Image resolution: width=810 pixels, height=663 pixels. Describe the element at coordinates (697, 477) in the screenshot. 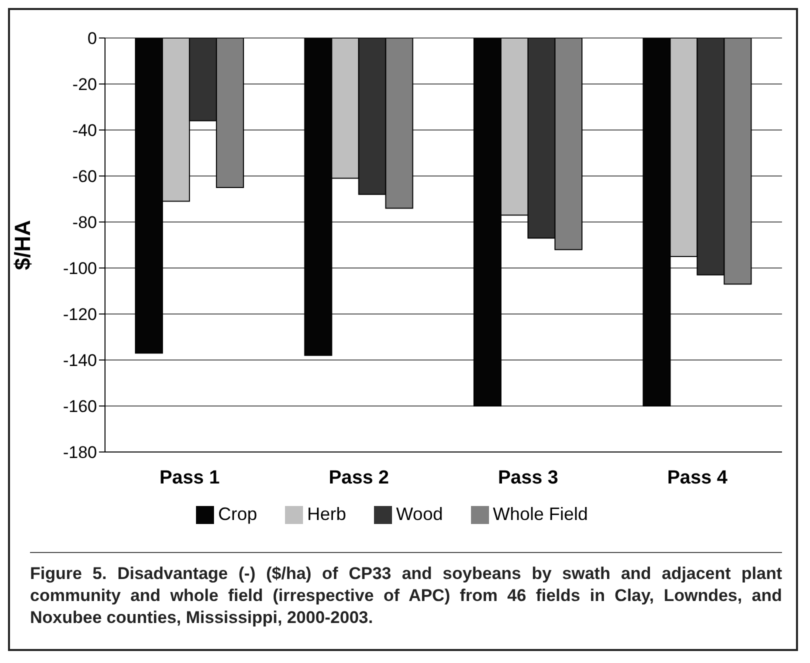

I see `x-tick-label: Pass 4` at that location.